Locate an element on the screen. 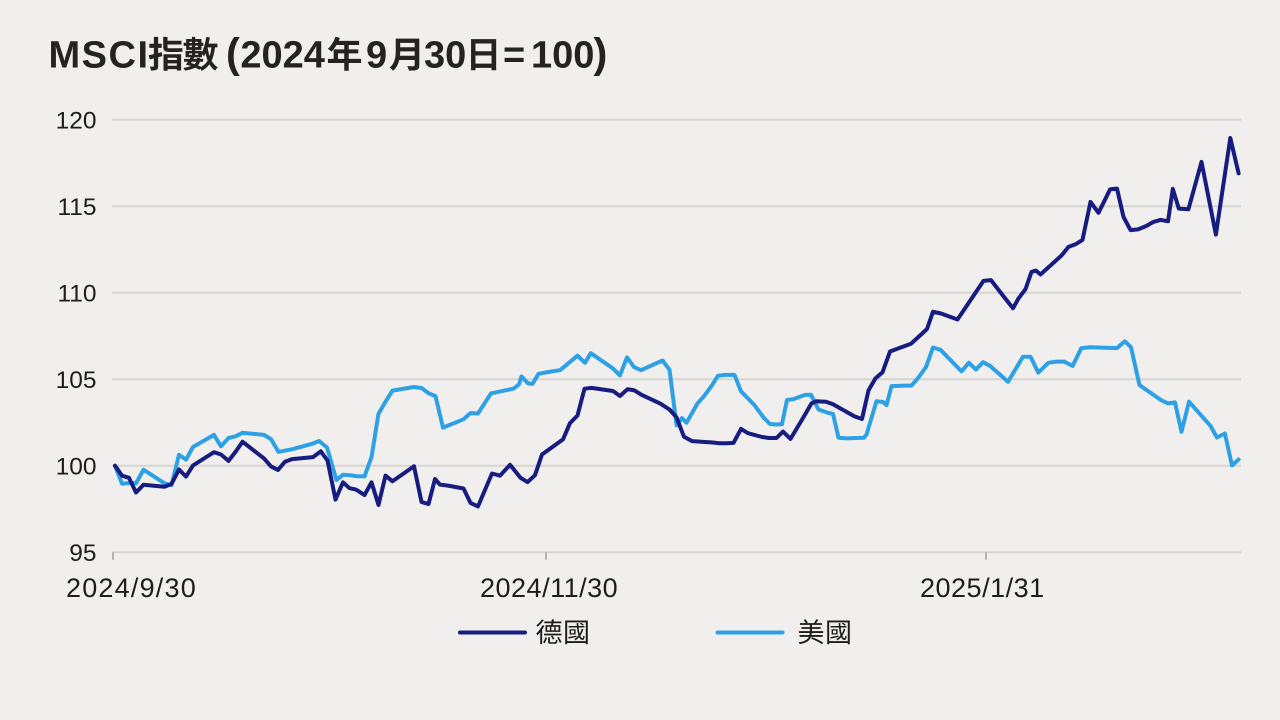  svg-text: 120 is located at coordinates (76, 120).